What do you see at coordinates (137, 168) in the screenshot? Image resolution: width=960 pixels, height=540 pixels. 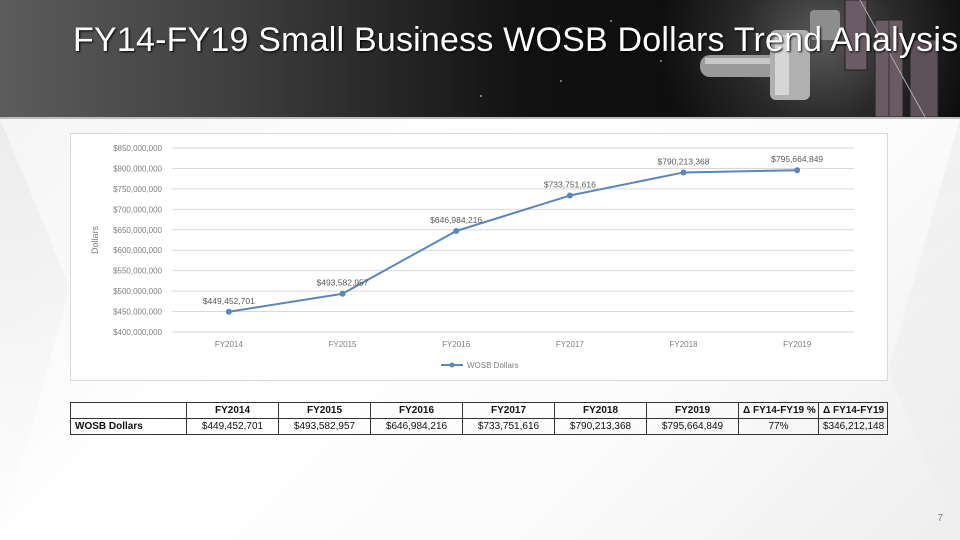 I see `y-tick-label: $800,000,000` at bounding box center [137, 168].